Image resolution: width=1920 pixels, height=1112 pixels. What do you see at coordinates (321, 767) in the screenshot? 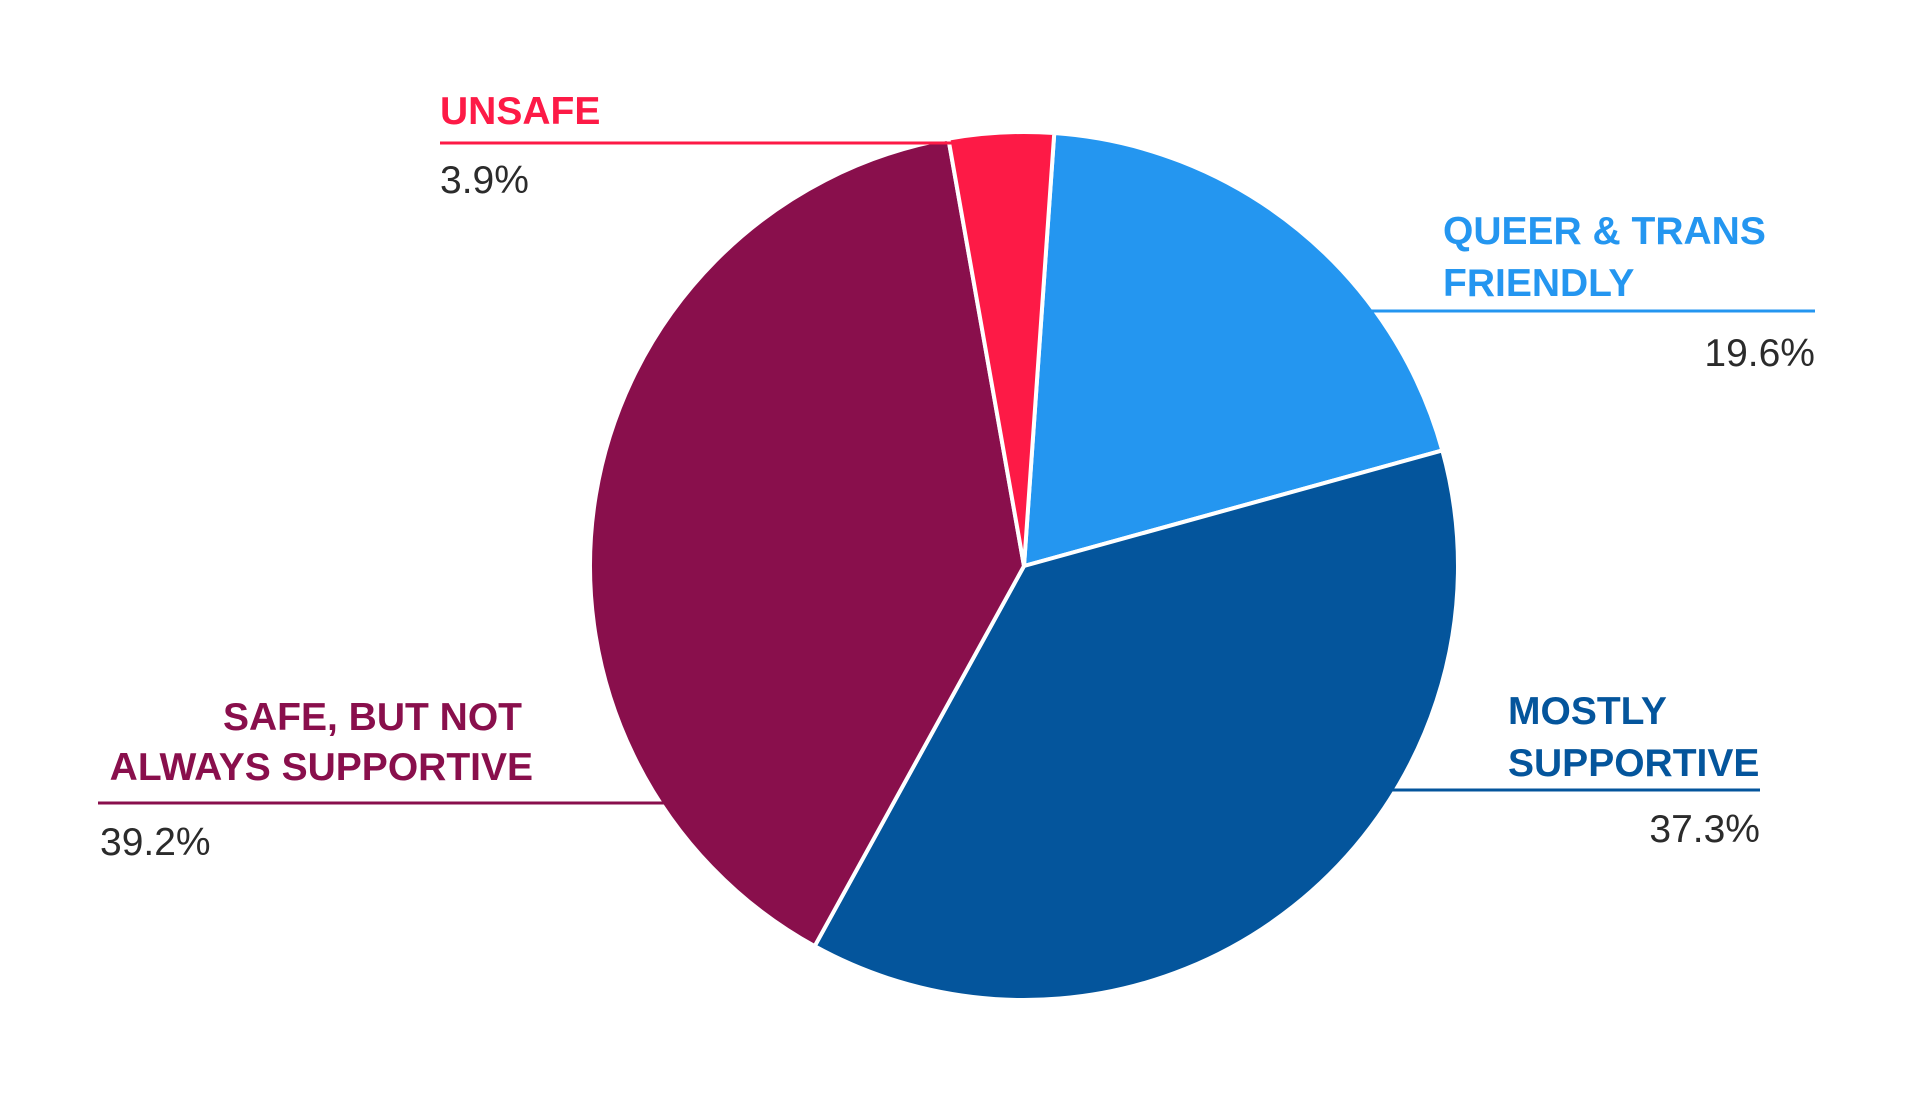
I see `slice-label-safe-not-always-supportive-line2: ALWAYS SUPPORTIVE` at bounding box center [321, 767].